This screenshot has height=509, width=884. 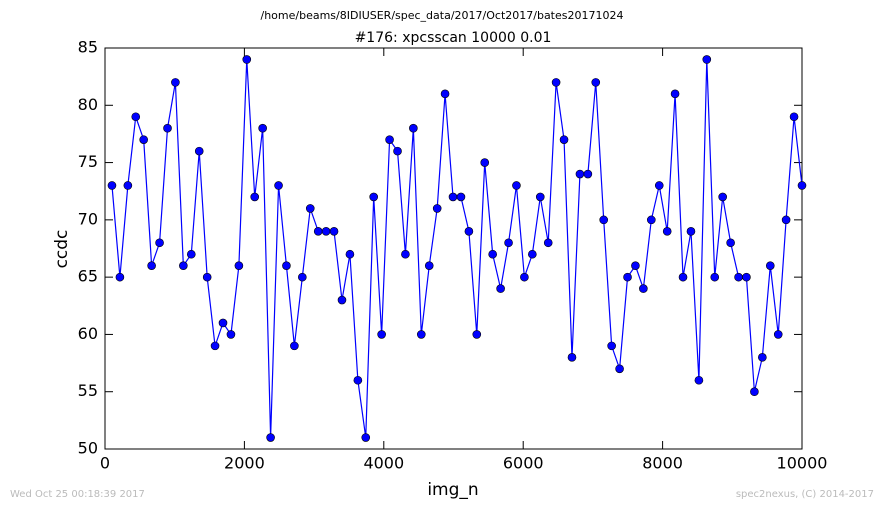 I want to click on y-tick-label: 60, so click(x=88, y=333).